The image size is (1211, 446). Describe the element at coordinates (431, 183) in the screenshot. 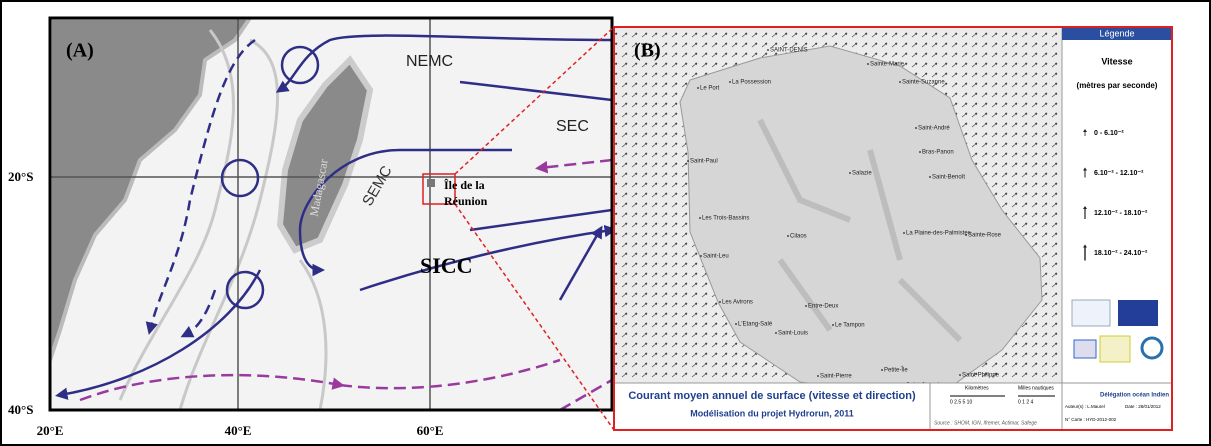

I see `reunion` at that location.